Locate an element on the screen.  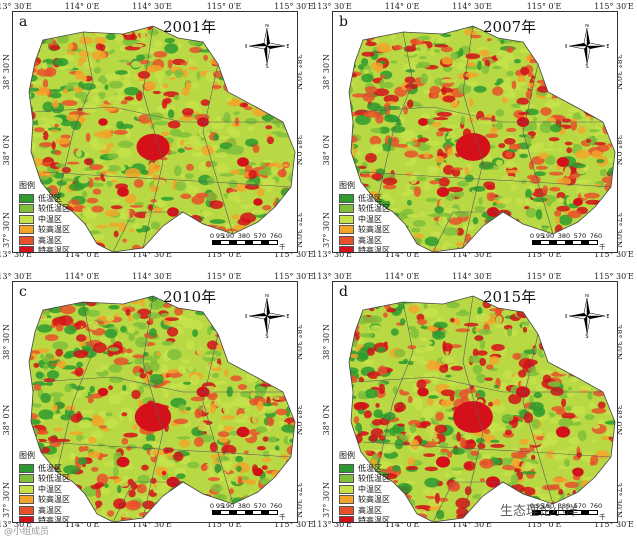
legend-item: 高温区 is located at coordinates (364, 240).